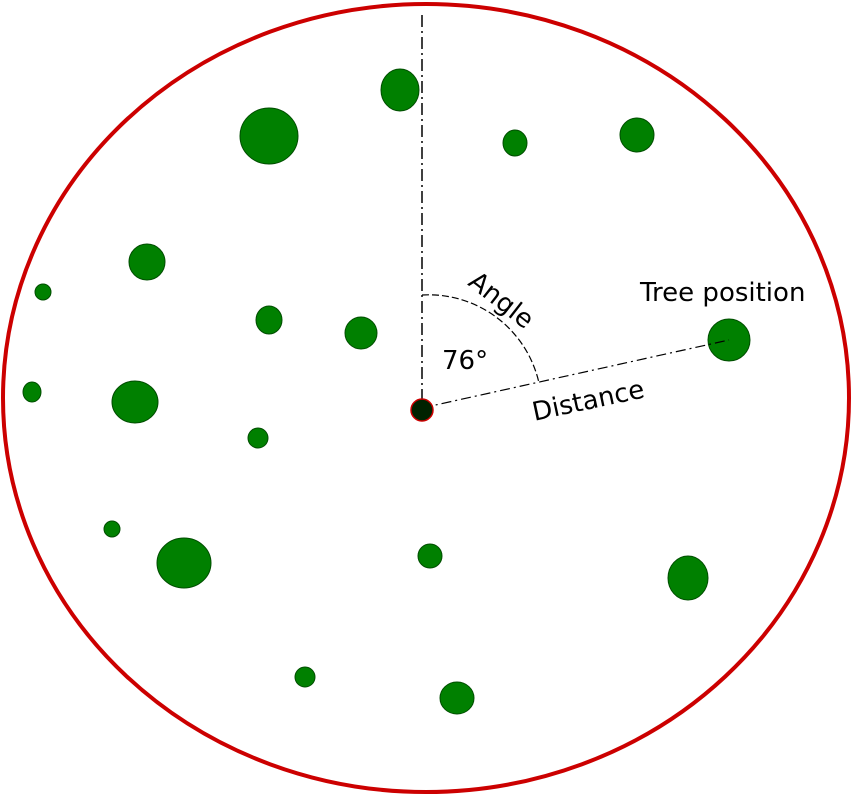 This screenshot has width=851, height=795. What do you see at coordinates (480, 339) in the screenshot?
I see `angle-arc` at bounding box center [480, 339].